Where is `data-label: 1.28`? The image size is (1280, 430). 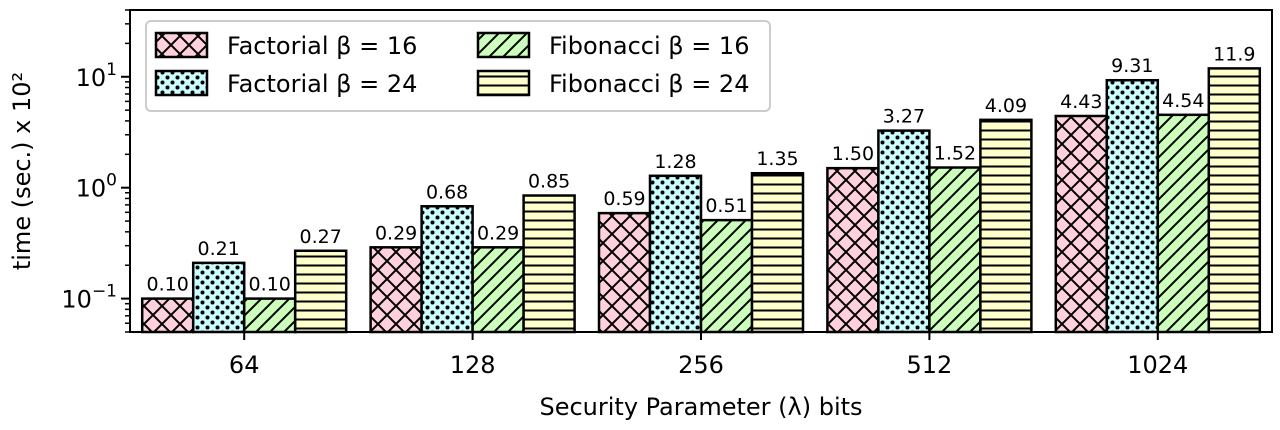 data-label: 1.28 is located at coordinates (675, 162).